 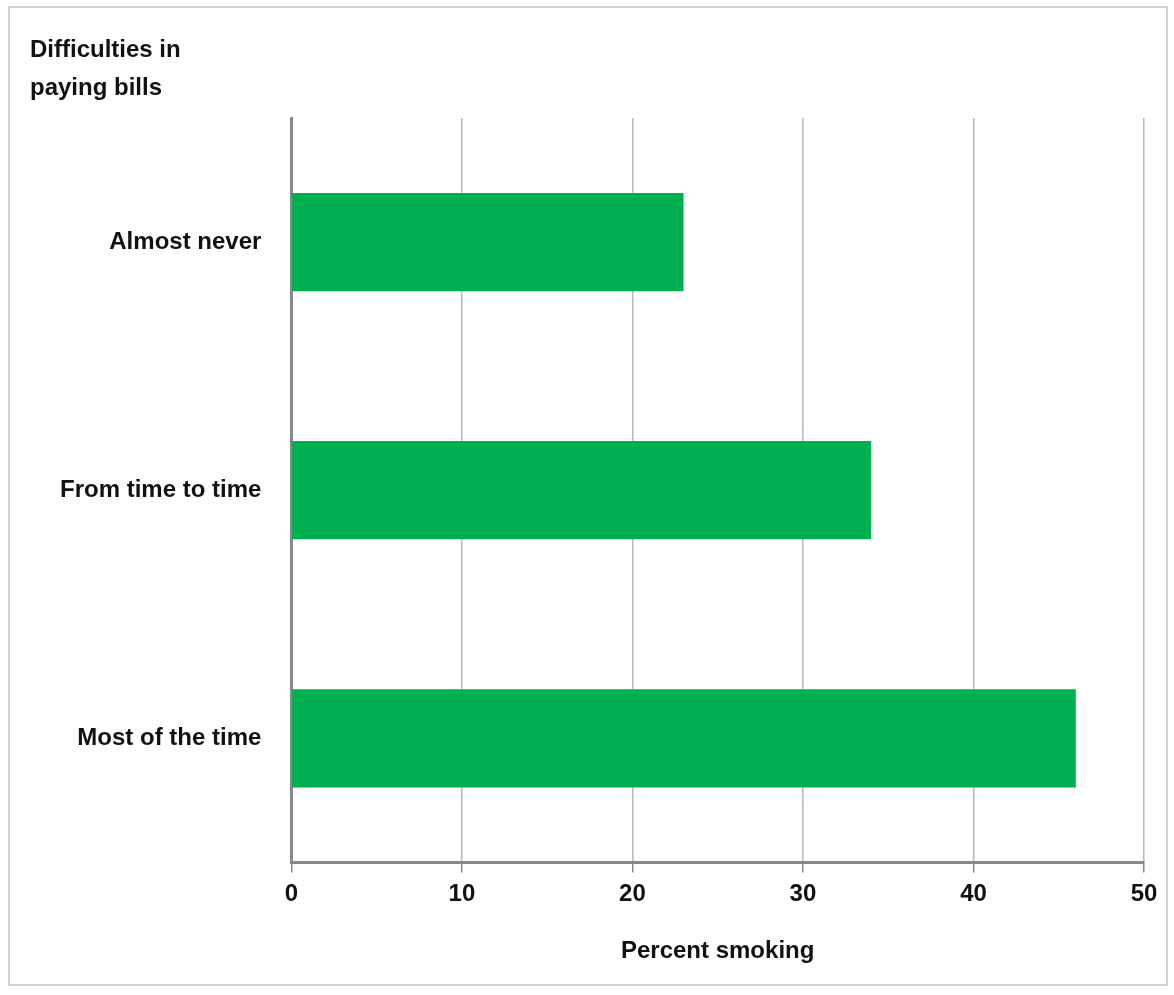 I want to click on y-tick-label: Almost never, so click(x=185, y=240).